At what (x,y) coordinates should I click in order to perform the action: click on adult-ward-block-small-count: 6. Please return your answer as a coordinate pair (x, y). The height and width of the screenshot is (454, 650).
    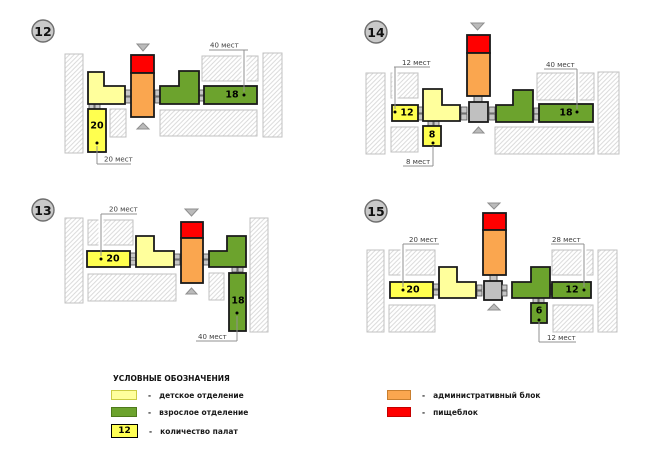
    Looking at the image, I should click on (539, 311).